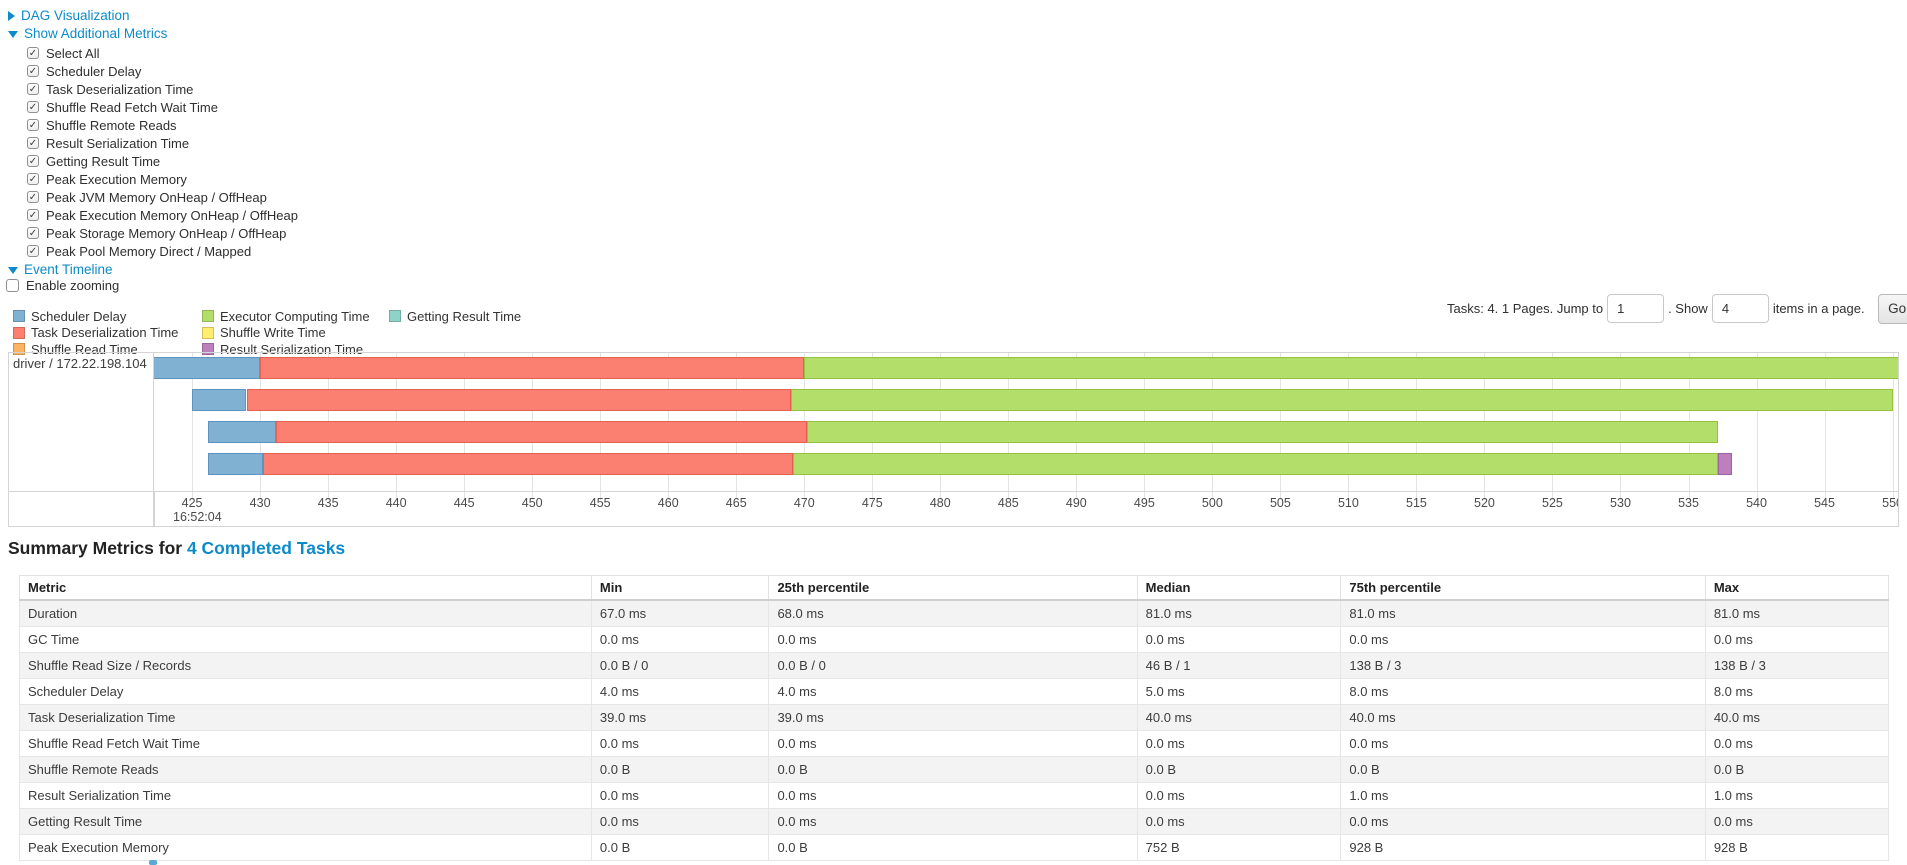  Describe the element at coordinates (162, 197) in the screenshot. I see `metric-option-row: ✓ Peak JVM Memory OnHeap / OffHeap` at that location.